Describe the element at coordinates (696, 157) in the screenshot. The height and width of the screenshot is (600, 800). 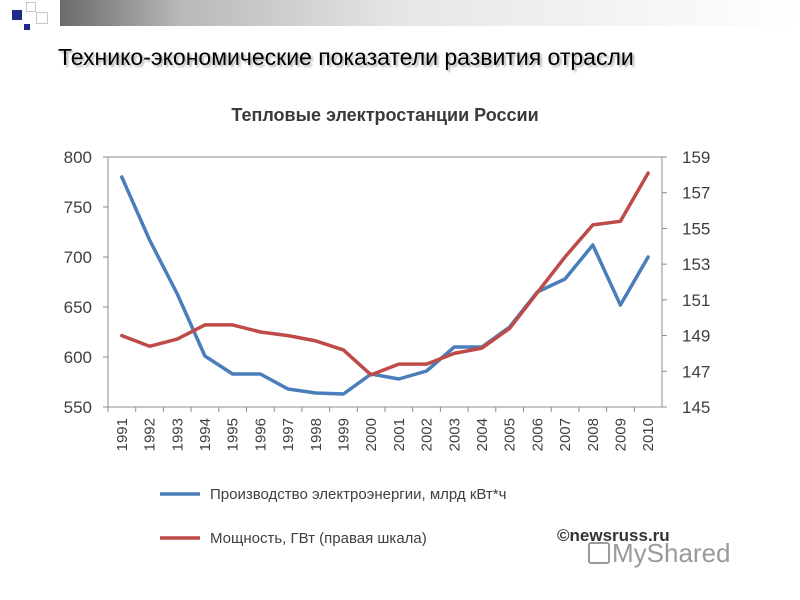
I see `y-right-tick-label: 159` at that location.